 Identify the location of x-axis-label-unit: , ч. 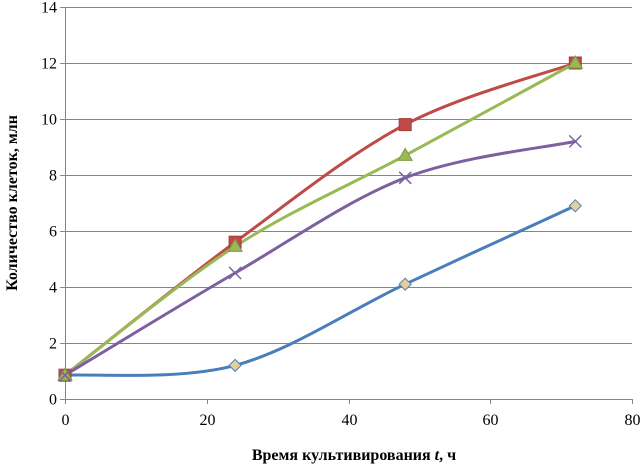
(447, 455).